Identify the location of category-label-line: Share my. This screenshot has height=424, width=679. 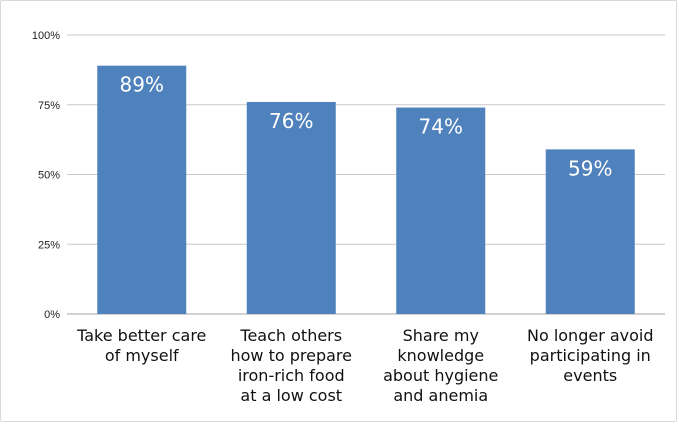
(441, 335).